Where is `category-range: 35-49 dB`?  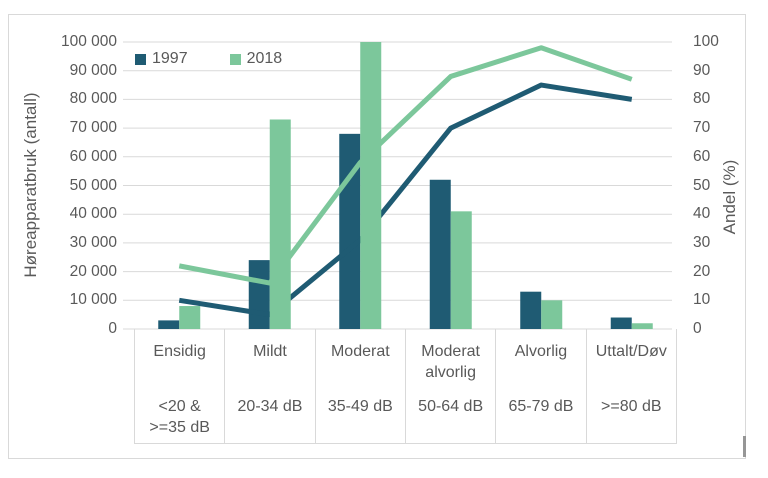 category-range: 35-49 dB is located at coordinates (360, 406).